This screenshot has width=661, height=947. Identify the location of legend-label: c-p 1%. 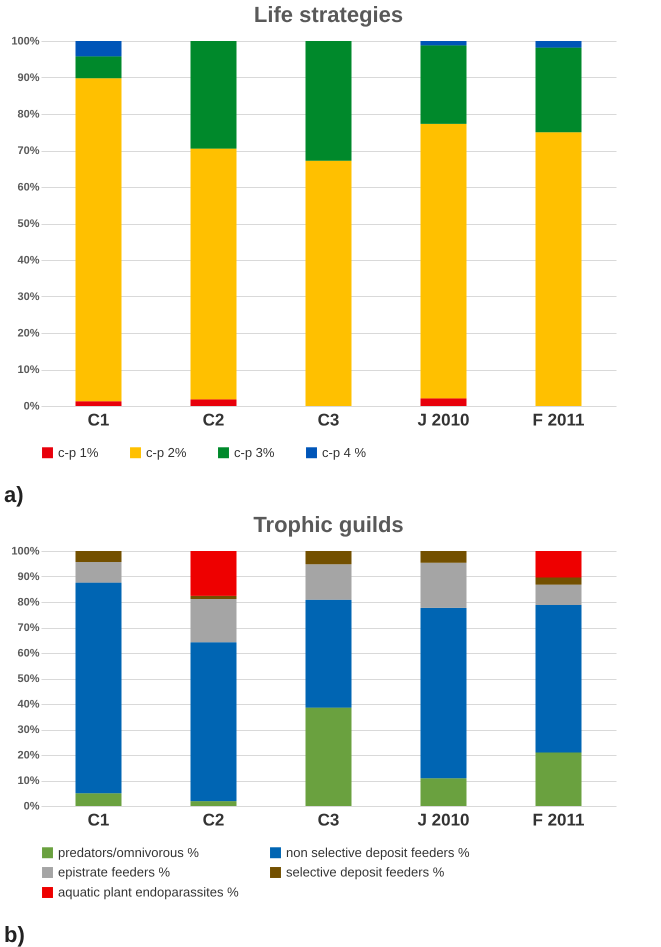
(78, 452).